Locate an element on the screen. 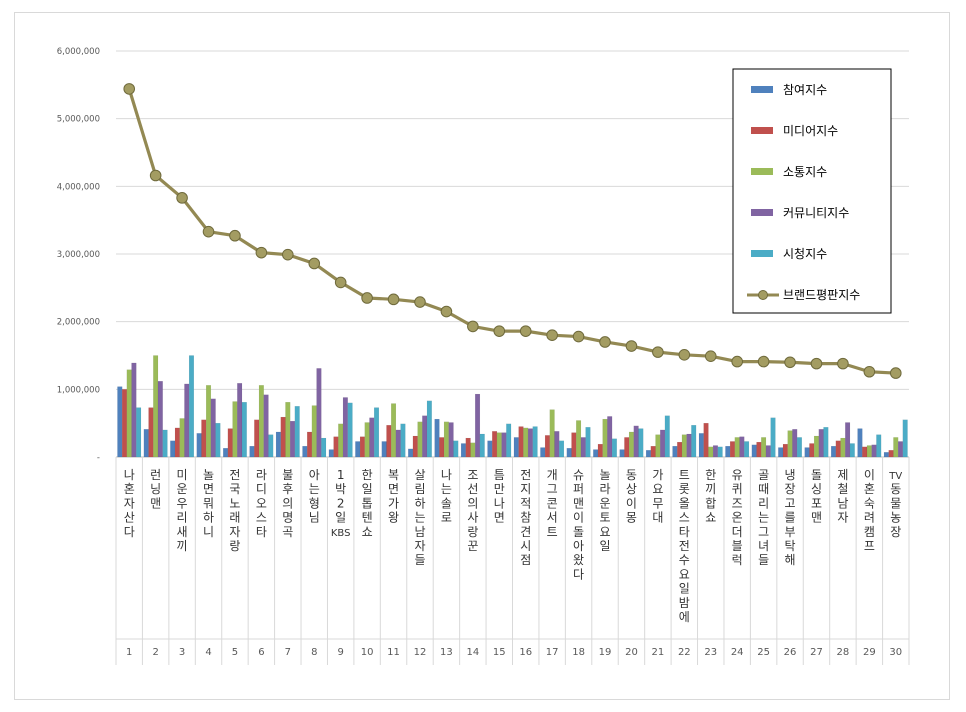  rank-label: 30 is located at coordinates (895, 652).